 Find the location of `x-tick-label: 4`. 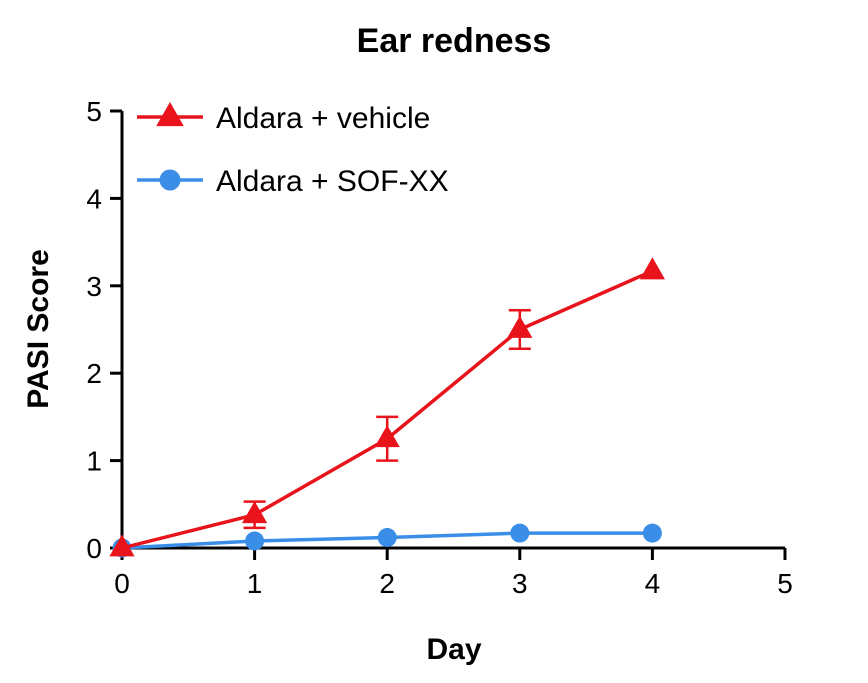

x-tick-label: 4 is located at coordinates (653, 583).